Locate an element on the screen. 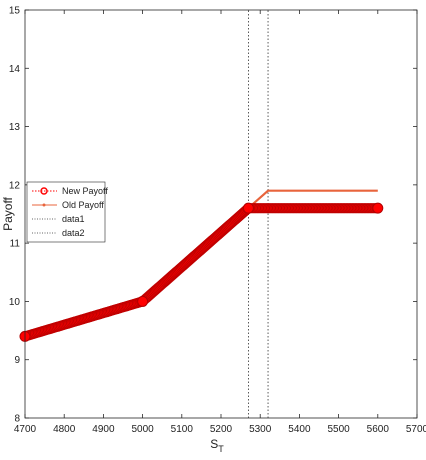 The width and height of the screenshot is (426, 460). x-tick-label: 5000 is located at coordinates (142, 429).